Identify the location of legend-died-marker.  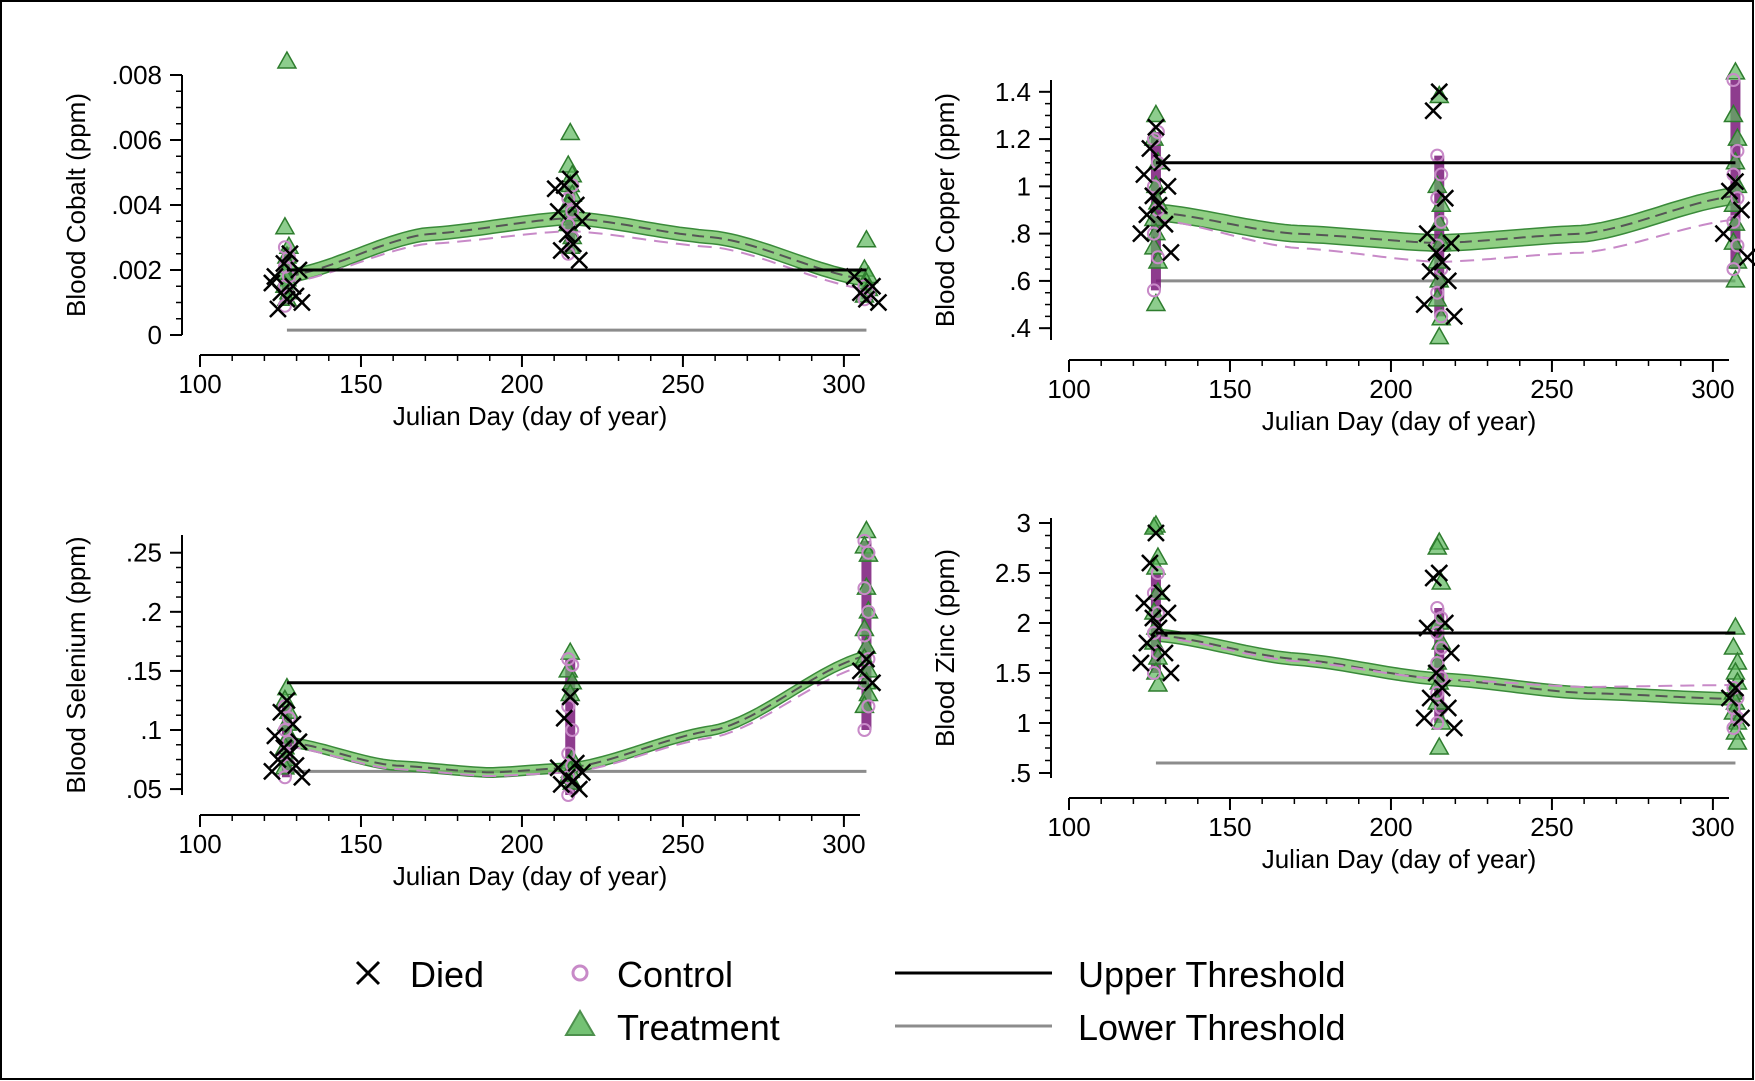
(368, 973).